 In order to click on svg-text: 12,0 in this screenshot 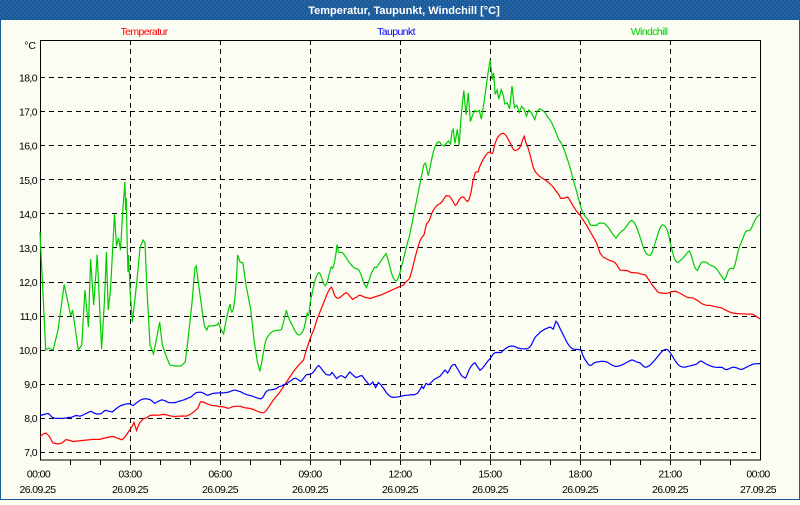, I will do `click(28, 283)`.